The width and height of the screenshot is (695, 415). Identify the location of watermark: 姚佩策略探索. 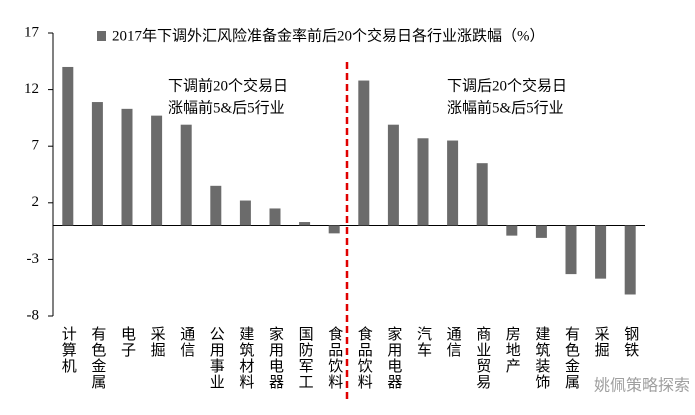
(642, 386).